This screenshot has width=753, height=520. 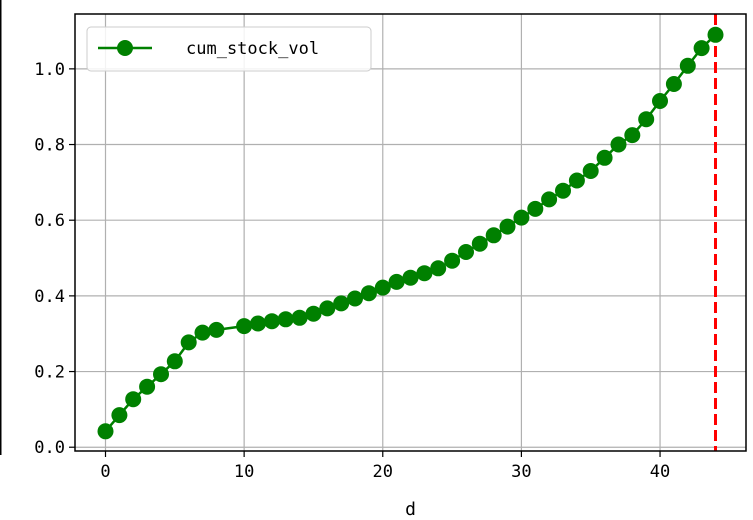 What do you see at coordinates (410, 509) in the screenshot?
I see `x-axis-label: d` at bounding box center [410, 509].